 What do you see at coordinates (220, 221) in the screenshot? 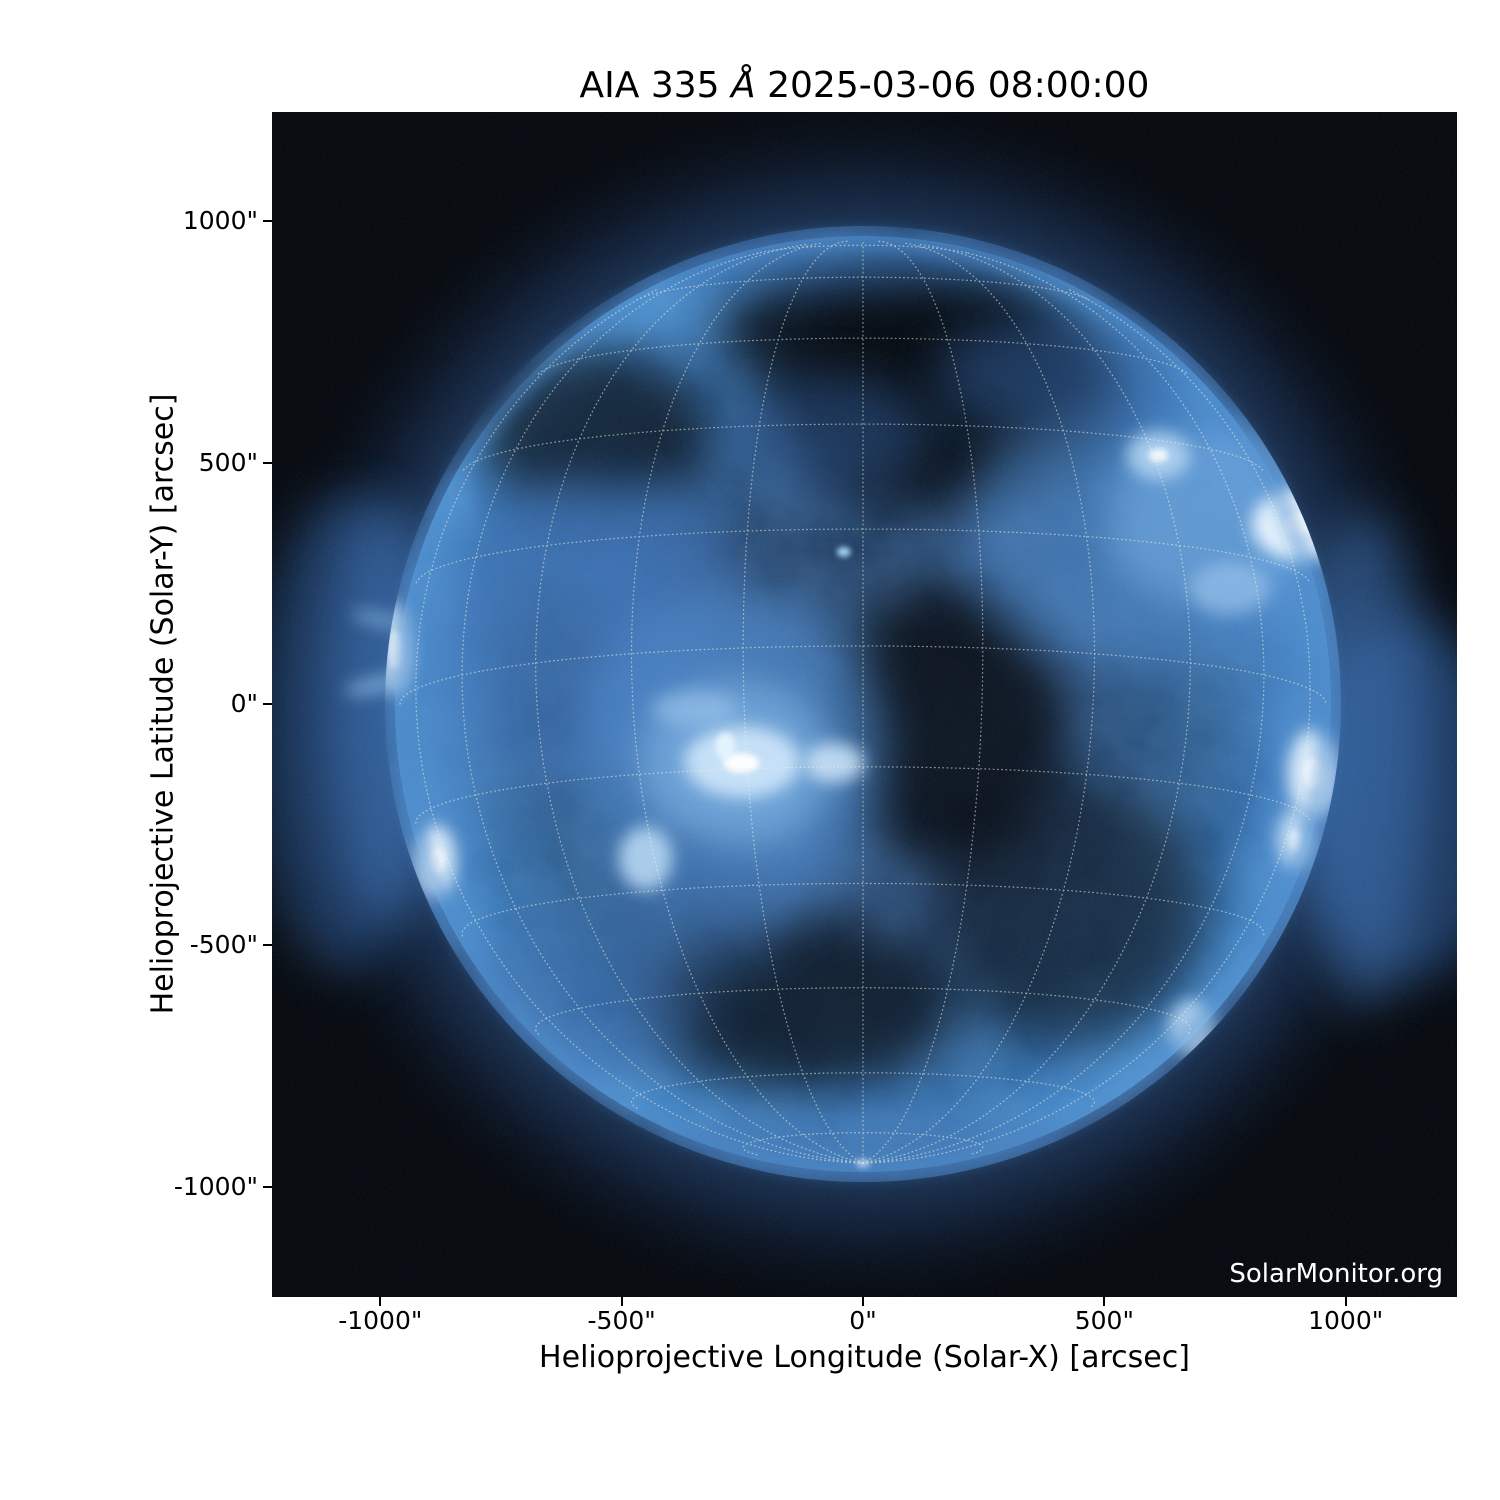
I see `y-tick-label: 1000"` at bounding box center [220, 221].